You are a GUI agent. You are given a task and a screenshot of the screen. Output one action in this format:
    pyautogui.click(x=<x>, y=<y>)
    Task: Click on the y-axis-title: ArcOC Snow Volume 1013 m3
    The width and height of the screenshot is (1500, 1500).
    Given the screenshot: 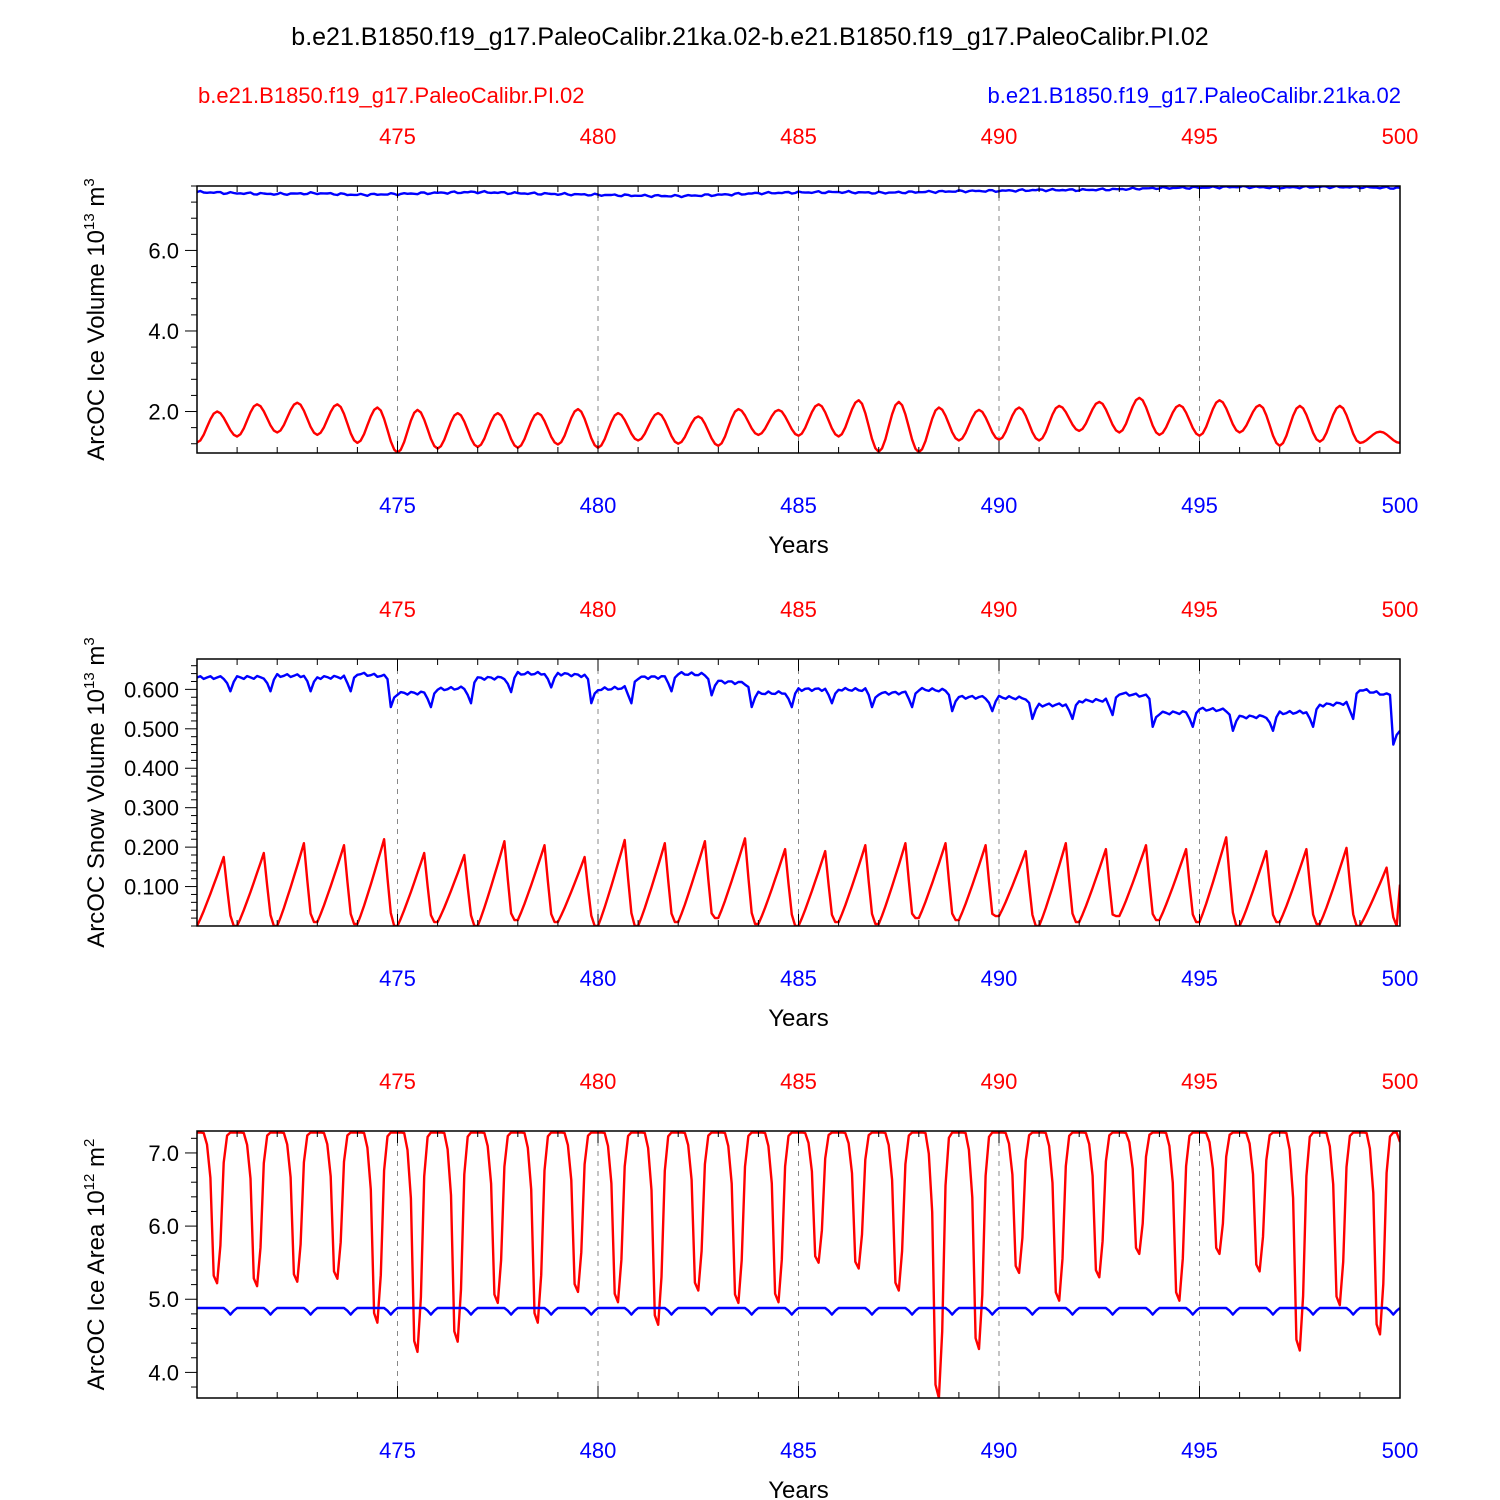 What is the action you would take?
    pyautogui.click(x=95, y=792)
    